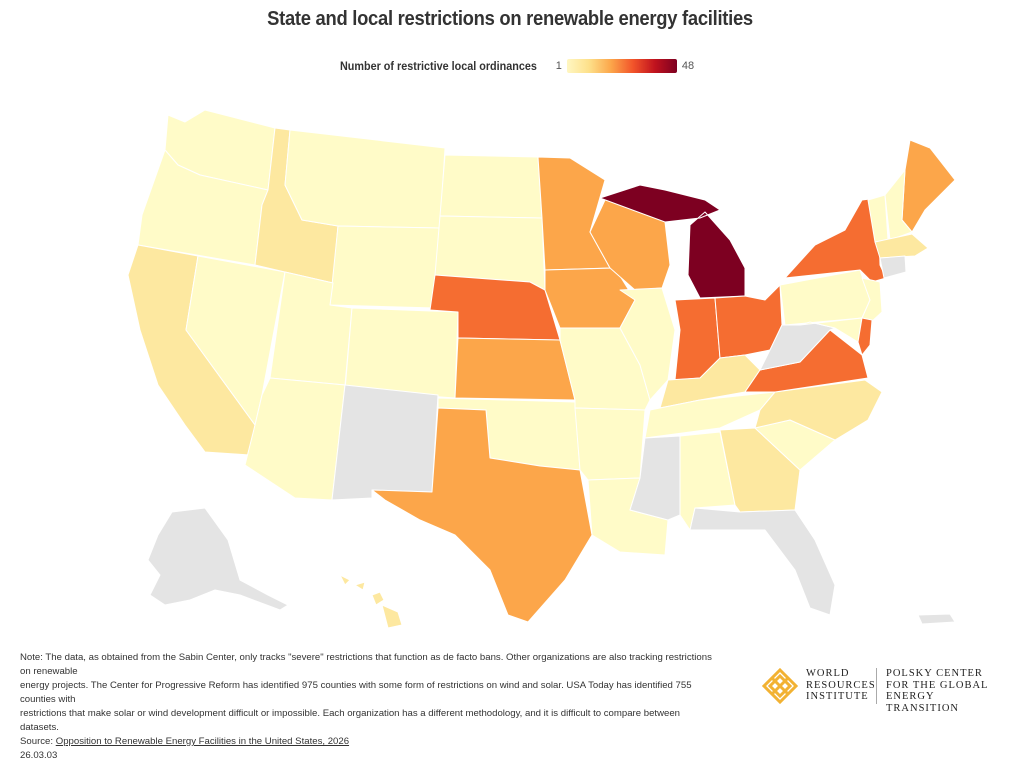 This screenshot has height=763, width=1020. Describe the element at coordinates (762, 561) in the screenshot. I see `state-florida` at that location.